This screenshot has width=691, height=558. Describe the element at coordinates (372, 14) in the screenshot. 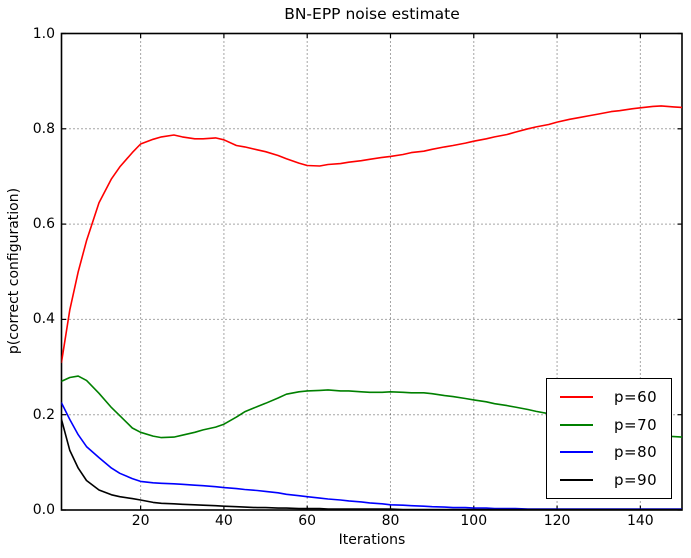

I see `chart-title: BN-EPP noise estimate` at that location.